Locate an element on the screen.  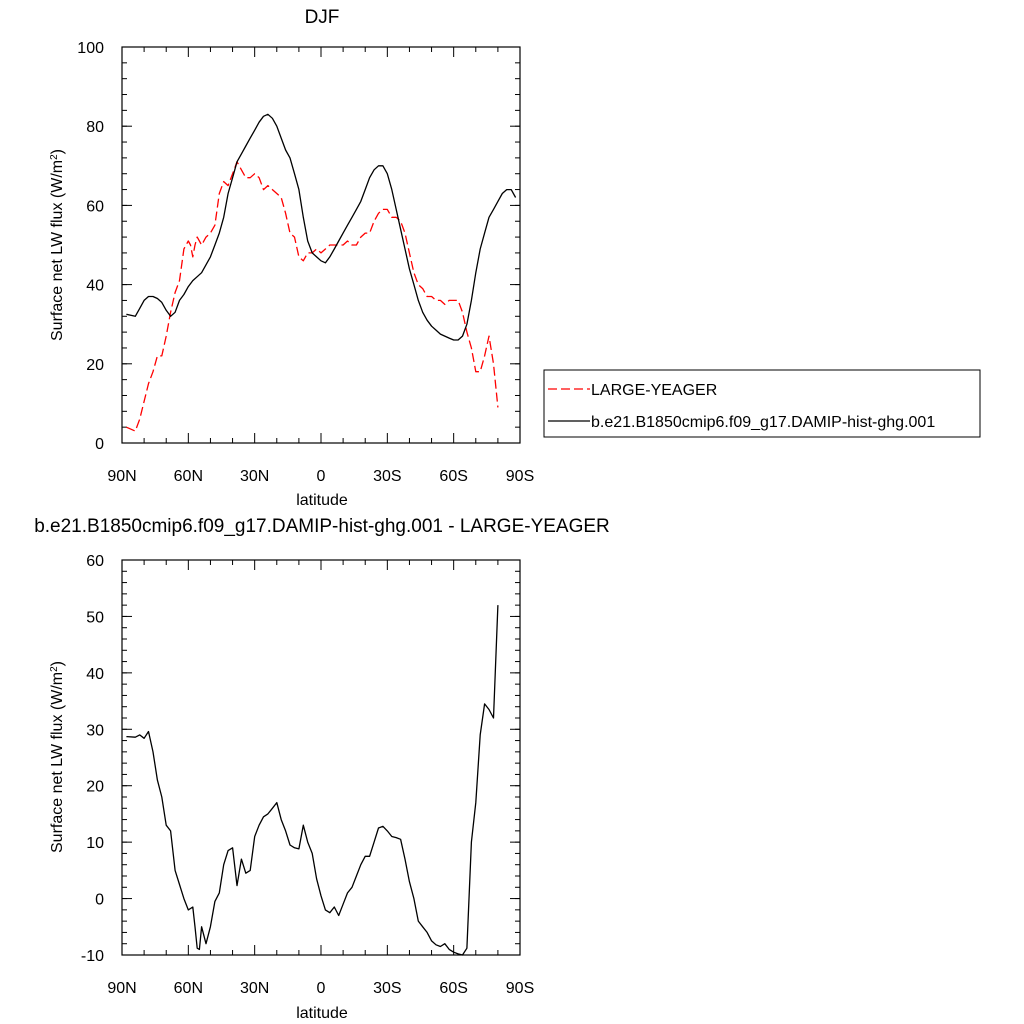
y-tick-label: 100 is located at coordinates (90, 48).